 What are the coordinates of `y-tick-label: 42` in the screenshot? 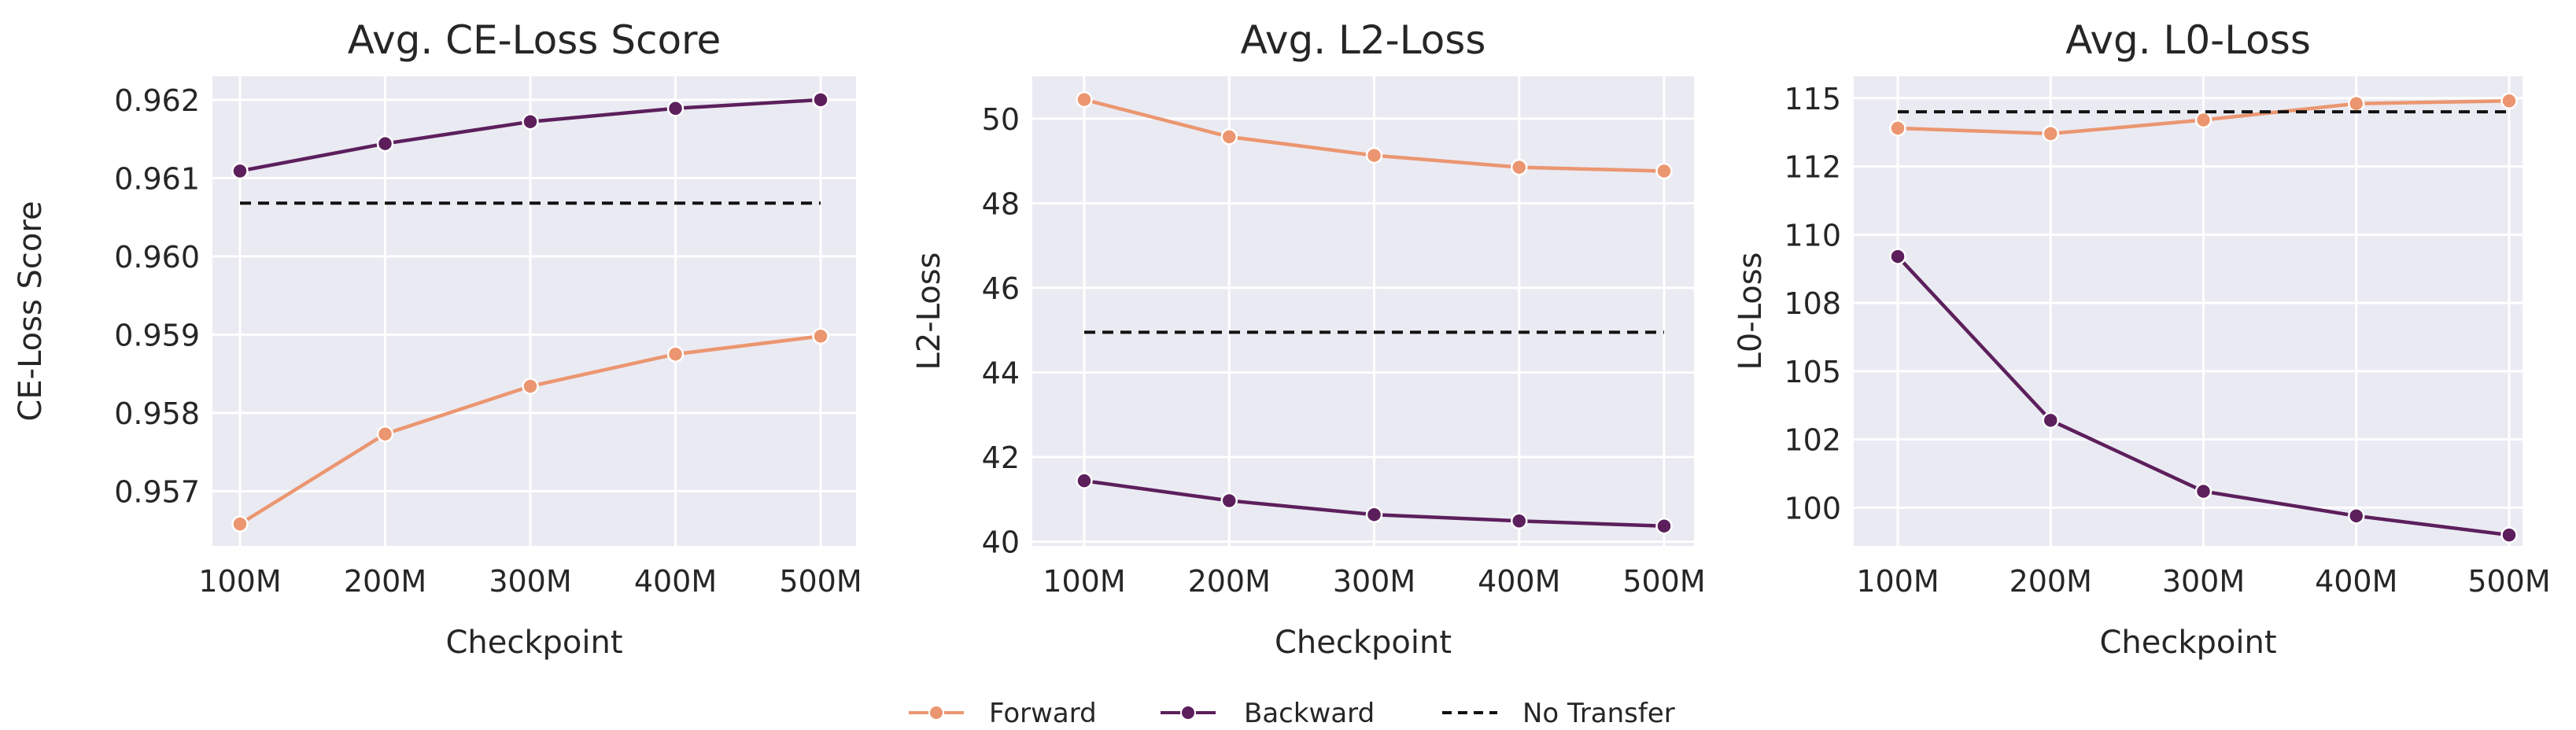 It's located at (1001, 458).